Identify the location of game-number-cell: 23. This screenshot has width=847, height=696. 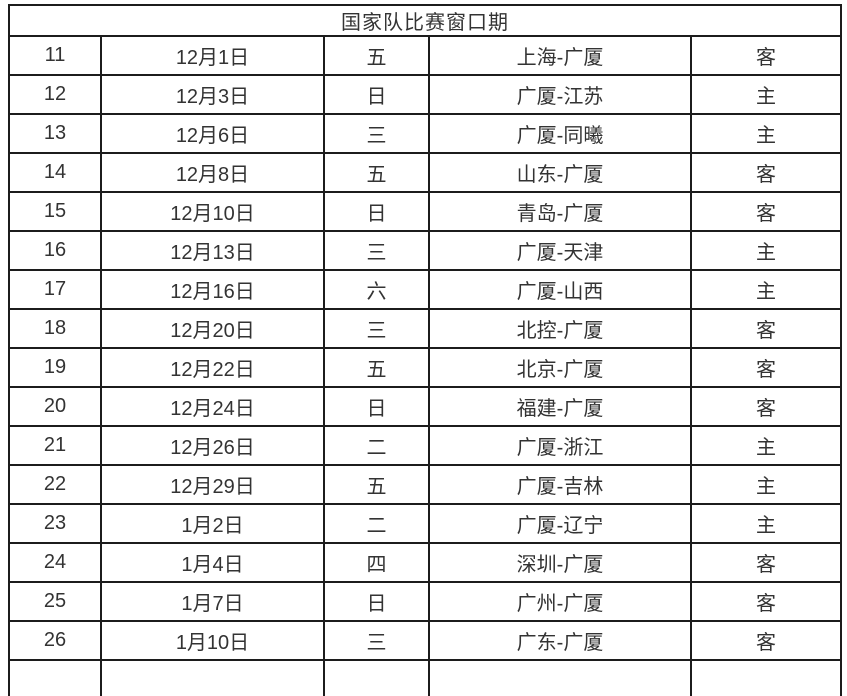
(55, 523).